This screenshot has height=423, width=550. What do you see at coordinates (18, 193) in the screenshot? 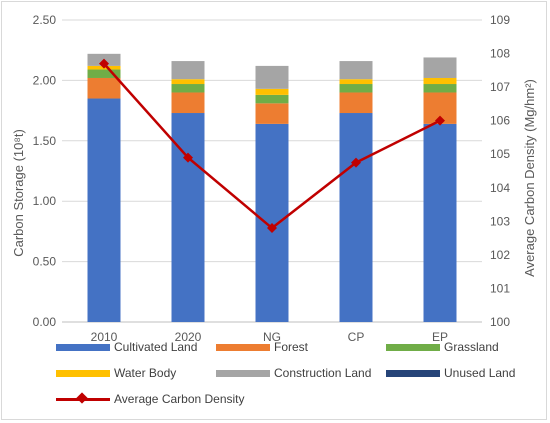
I see `y-axis-title: Carbon Storage (10⁸t)` at bounding box center [18, 193].